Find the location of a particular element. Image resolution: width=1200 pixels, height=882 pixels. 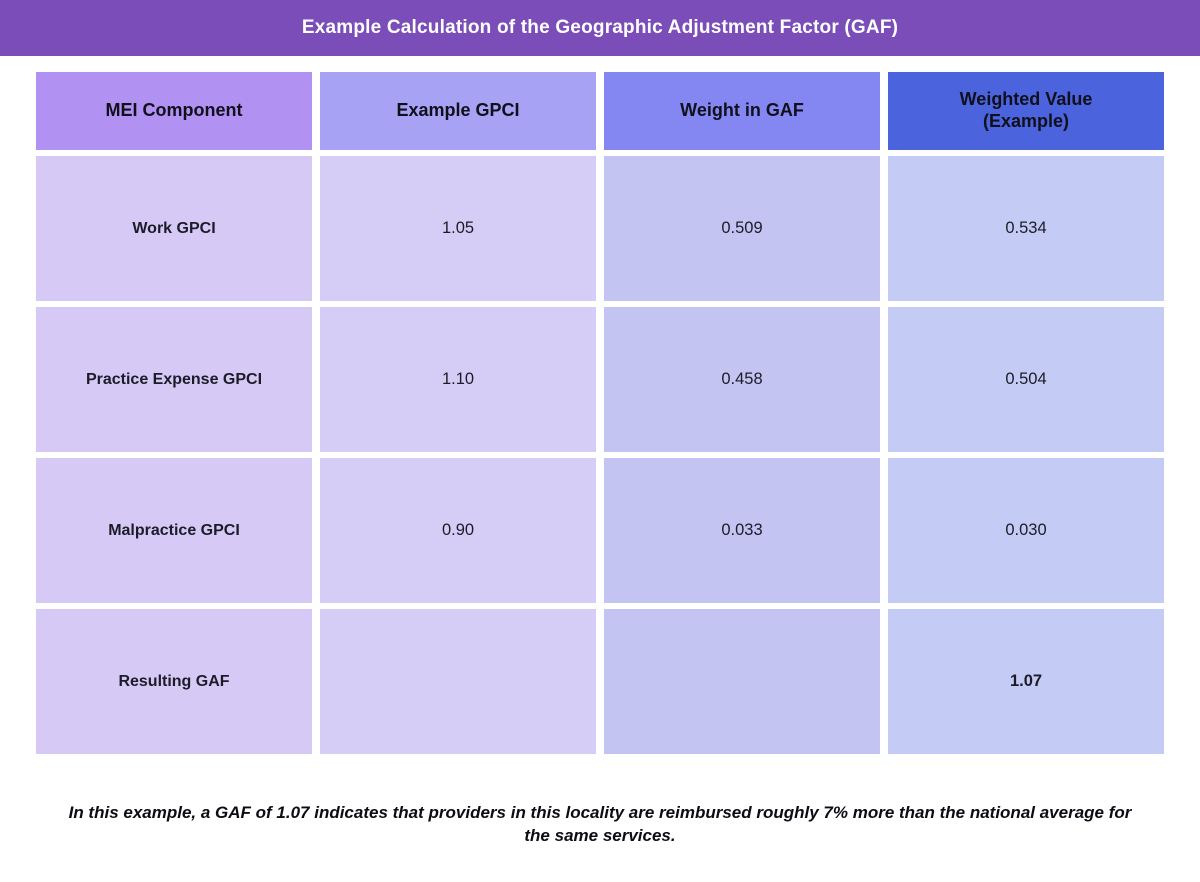

table-cell-component: Practice Expense GPCI is located at coordinates (174, 379).